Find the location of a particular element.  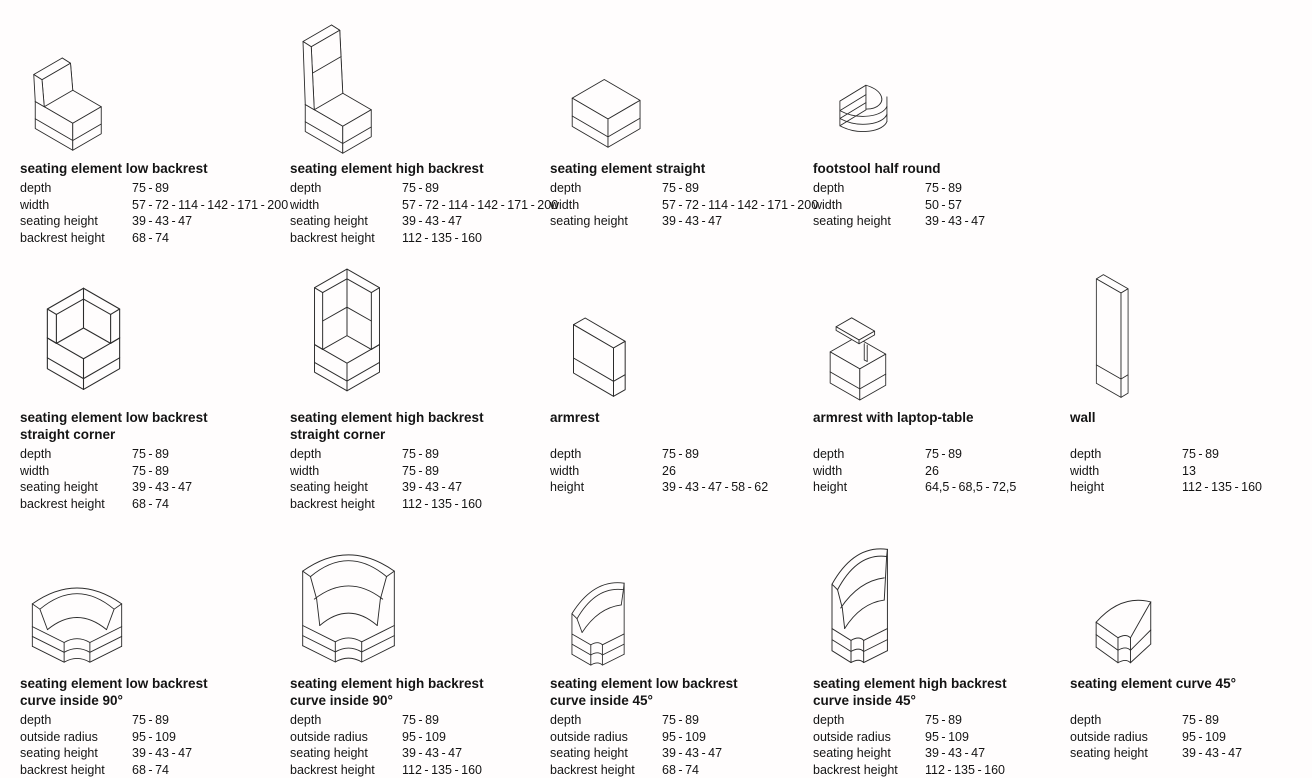

product-title: armrest is located at coordinates (681, 417).